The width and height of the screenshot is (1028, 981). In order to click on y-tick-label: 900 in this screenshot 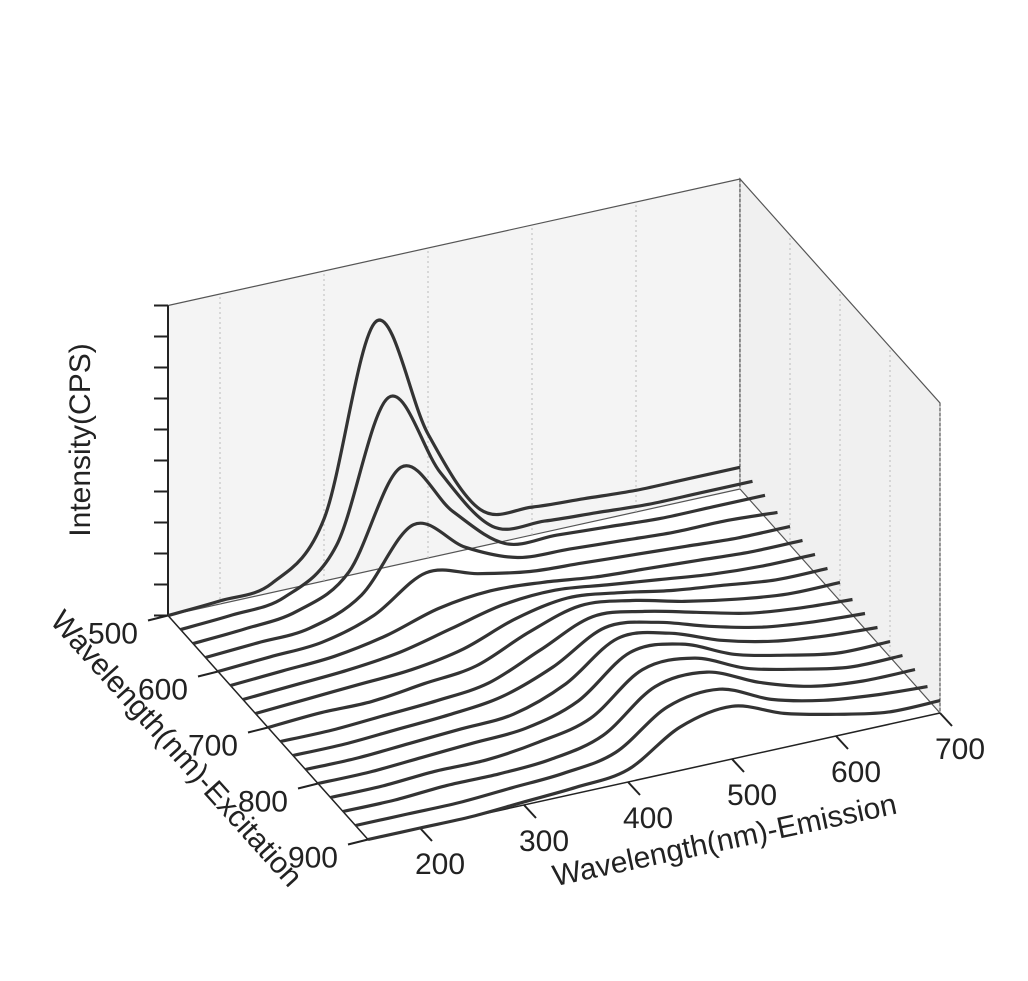, I will do `click(313, 857)`.